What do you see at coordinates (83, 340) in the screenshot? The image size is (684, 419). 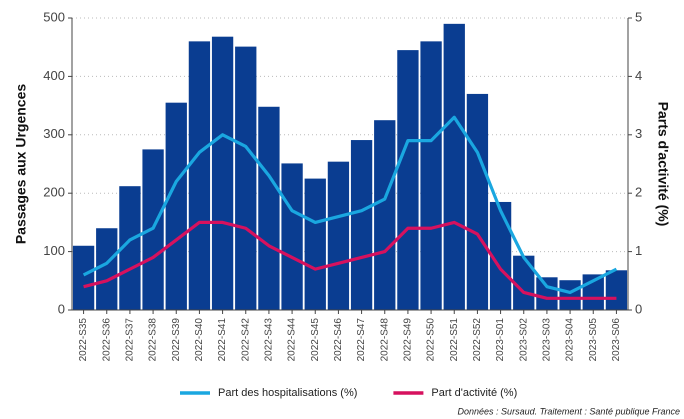 I see `x-tick-label: 2022-S35` at bounding box center [83, 340].